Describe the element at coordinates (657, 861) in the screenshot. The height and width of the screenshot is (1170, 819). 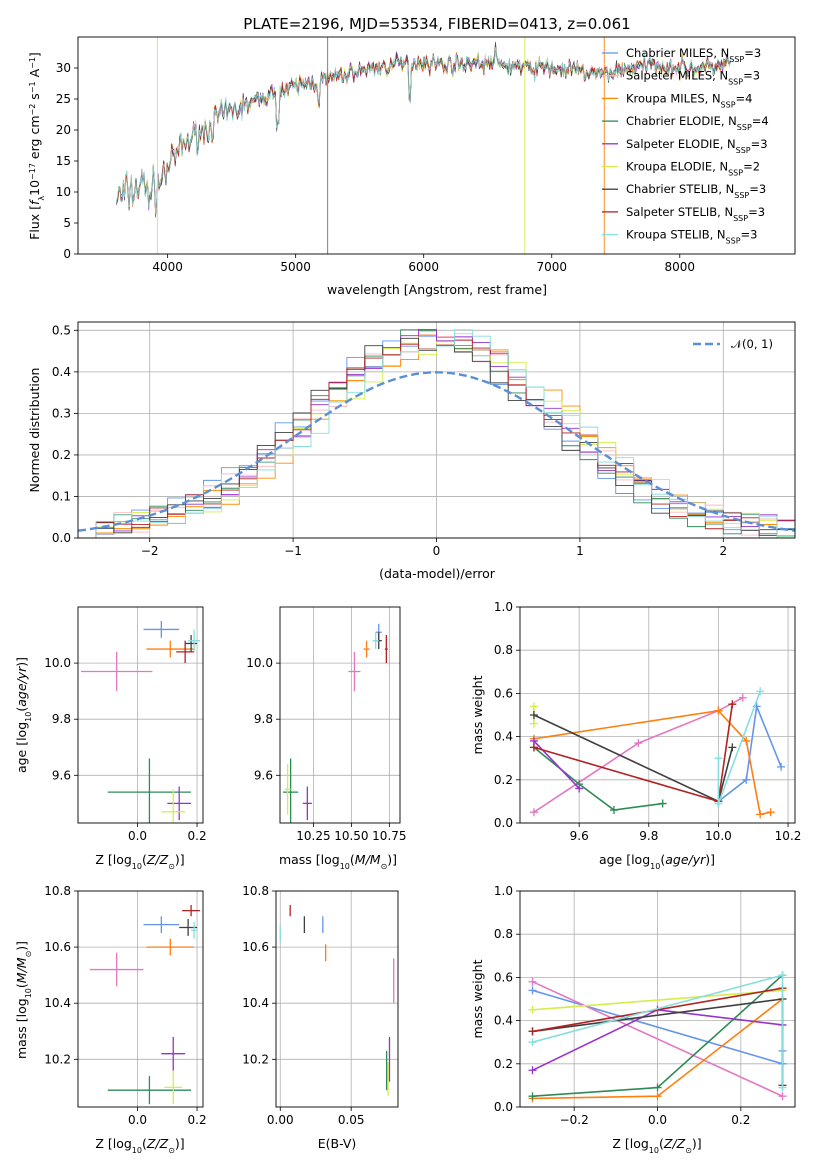
I see `x-axis-label: age [log10(age/yr)]` at that location.